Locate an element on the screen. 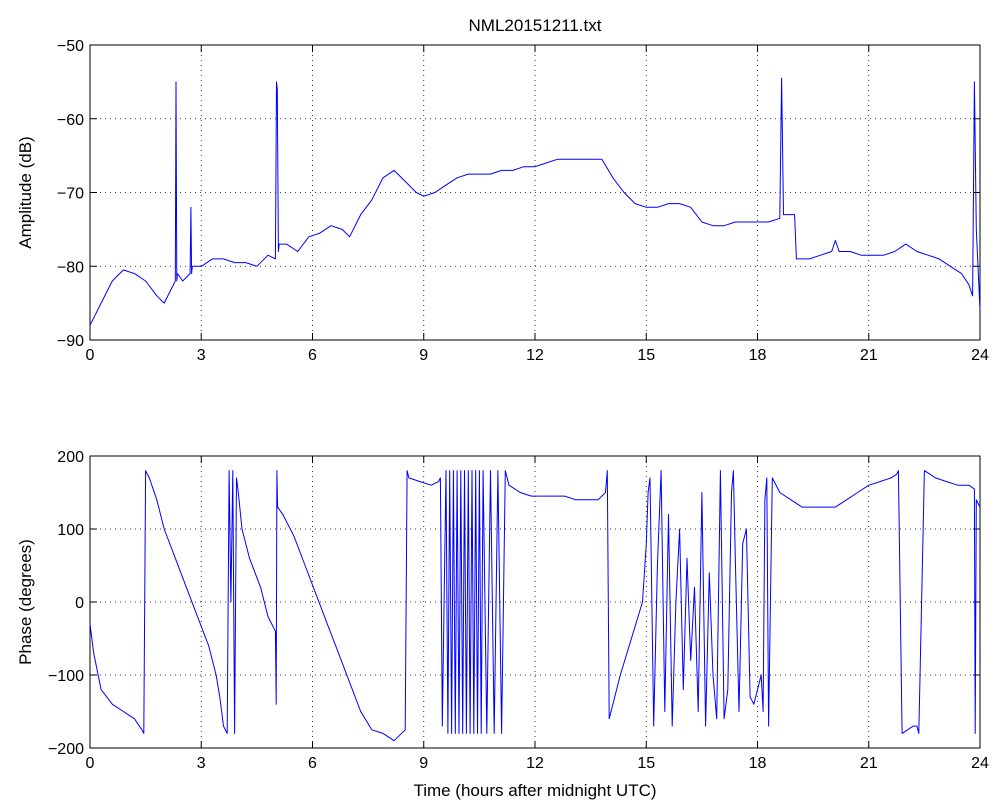  phase-x-tick-label: 3 is located at coordinates (201, 763).